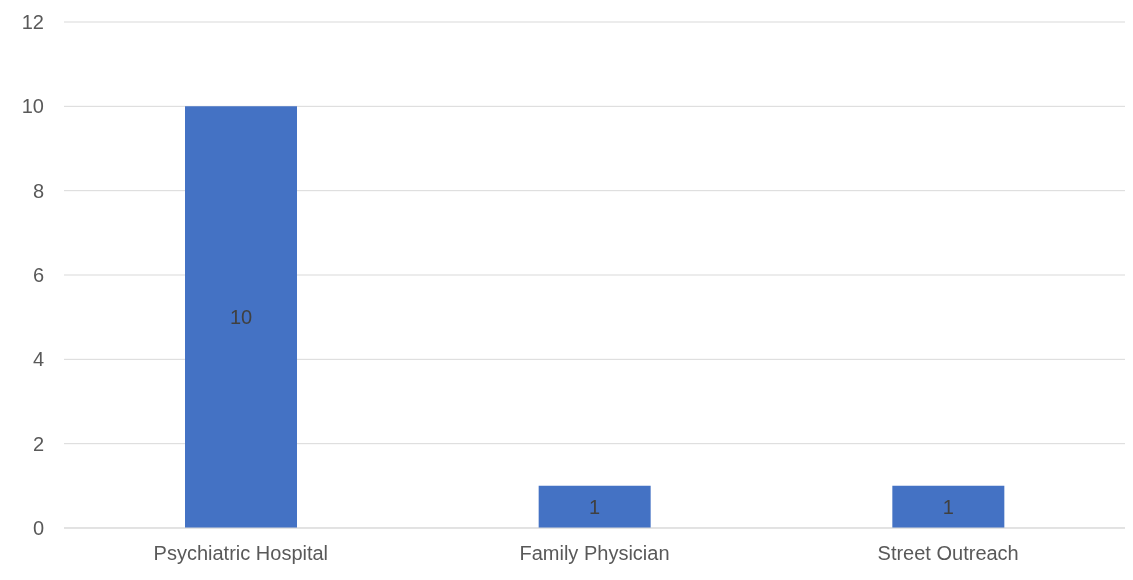 The image size is (1133, 580). Describe the element at coordinates (38, 190) in the screenshot. I see `y-tick-label: 8` at that location.